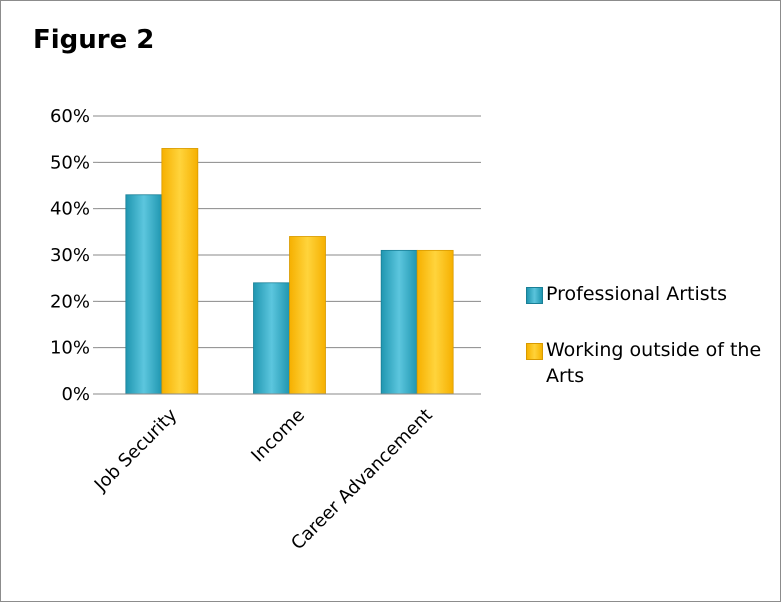 Image resolution: width=781 pixels, height=603 pixels. Describe the element at coordinates (94, 40) in the screenshot. I see `figure-title: Figure 2` at that location.